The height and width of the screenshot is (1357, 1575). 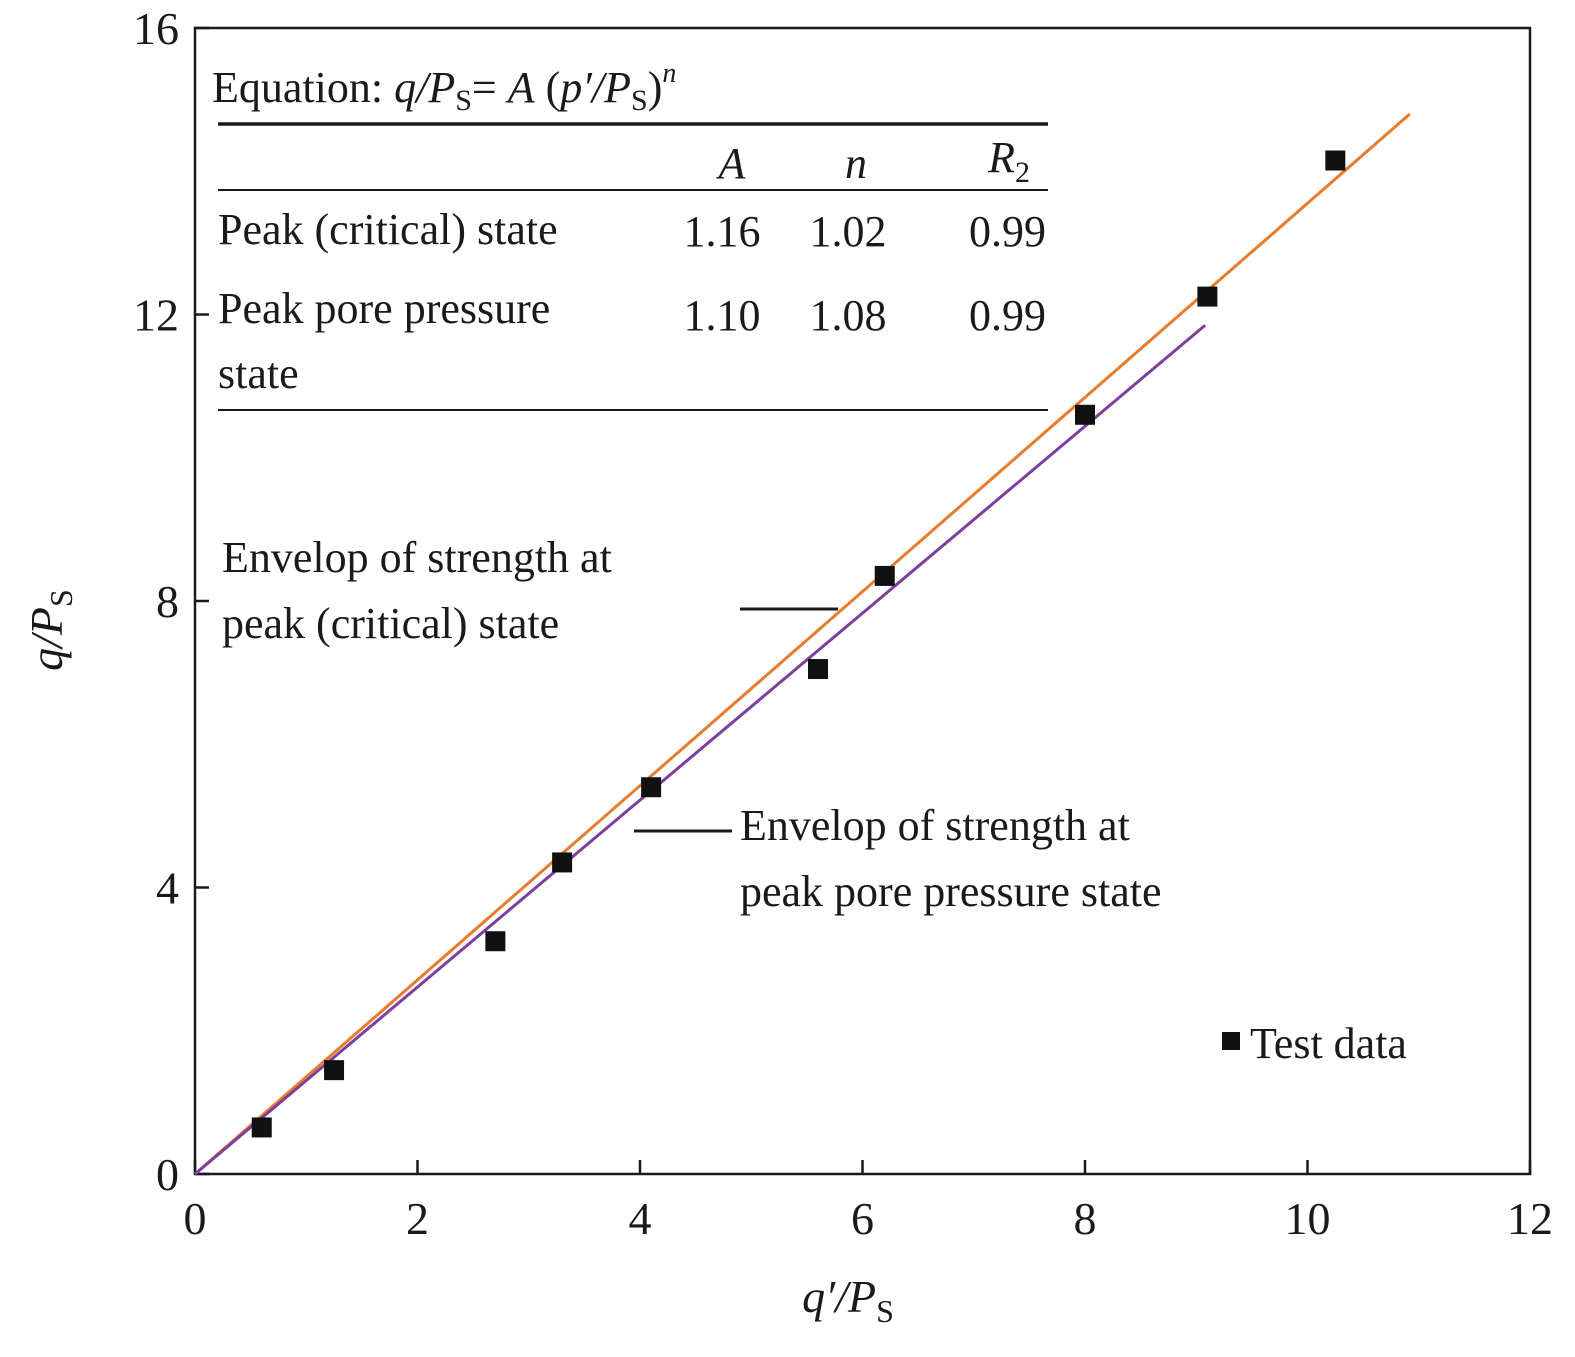 I want to click on x-tick-label: 2, so click(x=417, y=1218).